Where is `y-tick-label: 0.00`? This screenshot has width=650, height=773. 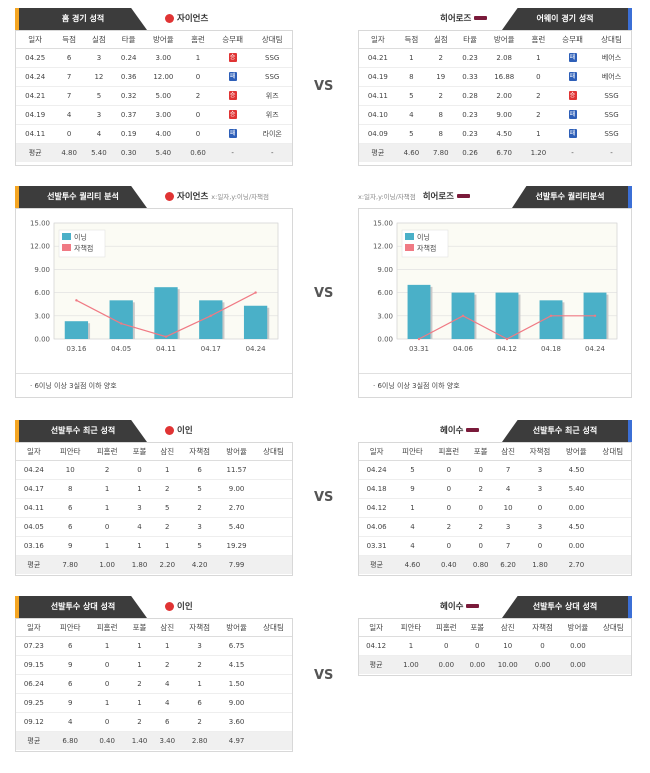 y-tick-label: 0.00 is located at coordinates (42, 340).